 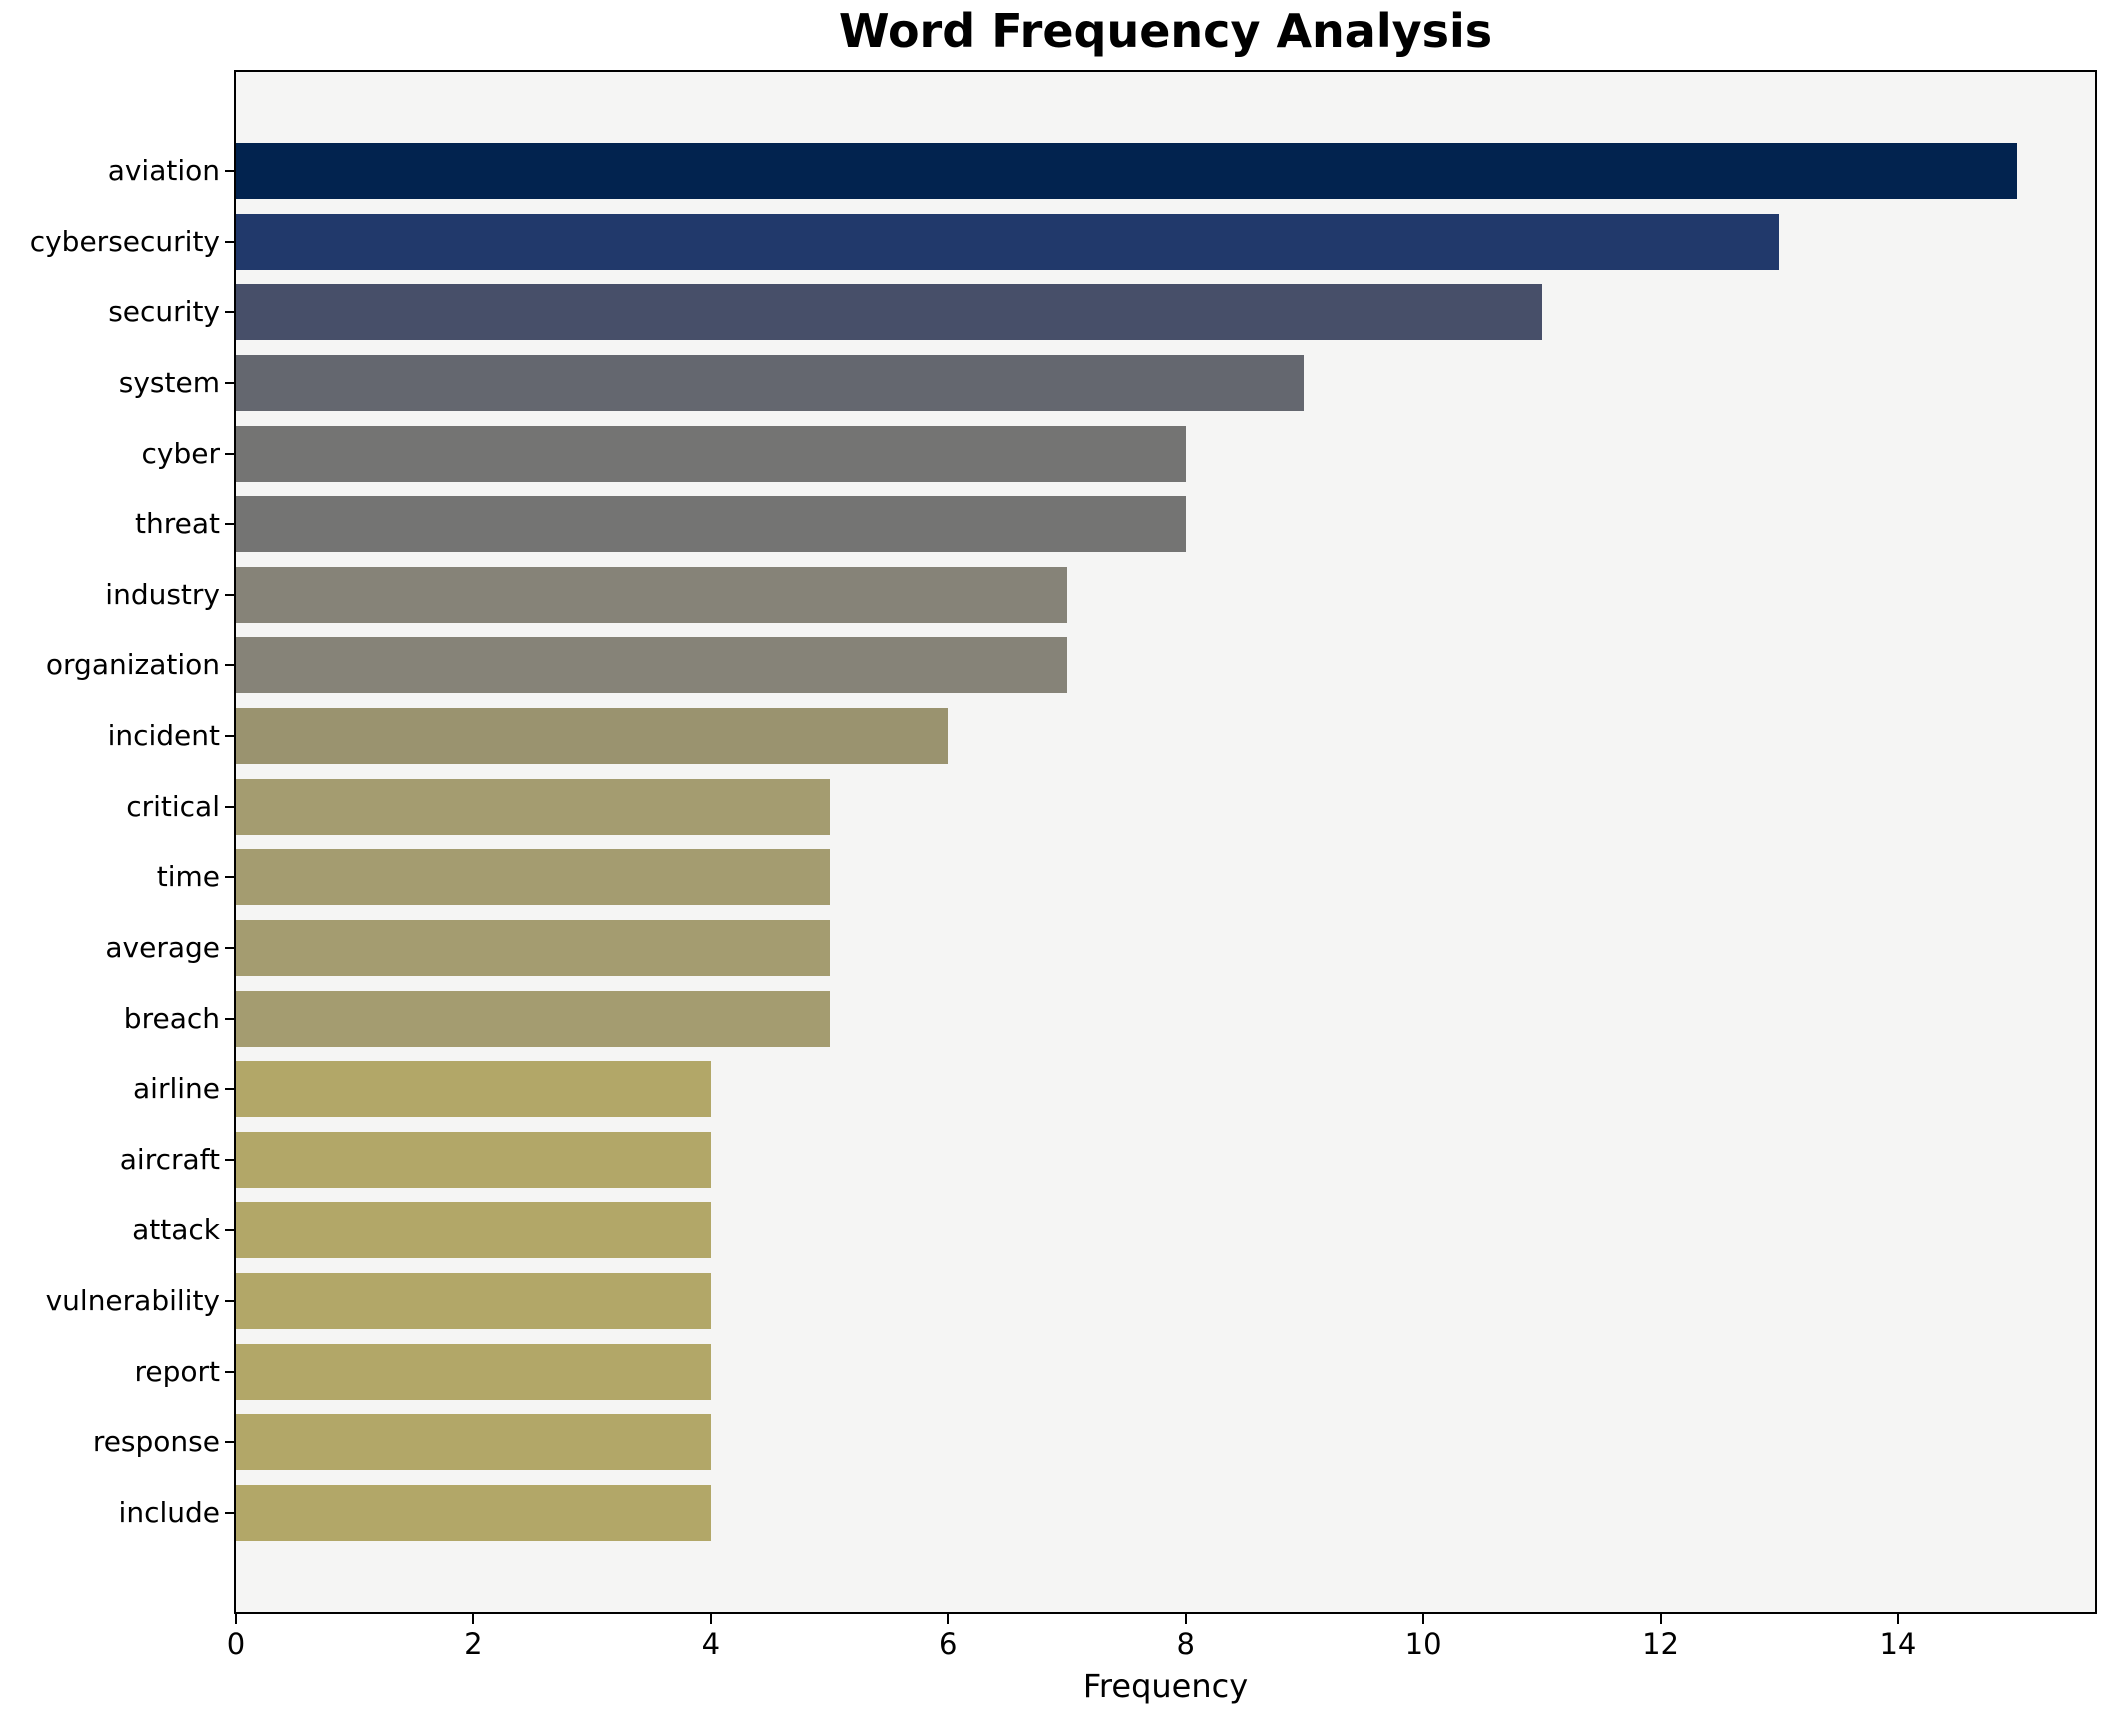 I want to click on bar-aviation, so click(x=1126, y=171).